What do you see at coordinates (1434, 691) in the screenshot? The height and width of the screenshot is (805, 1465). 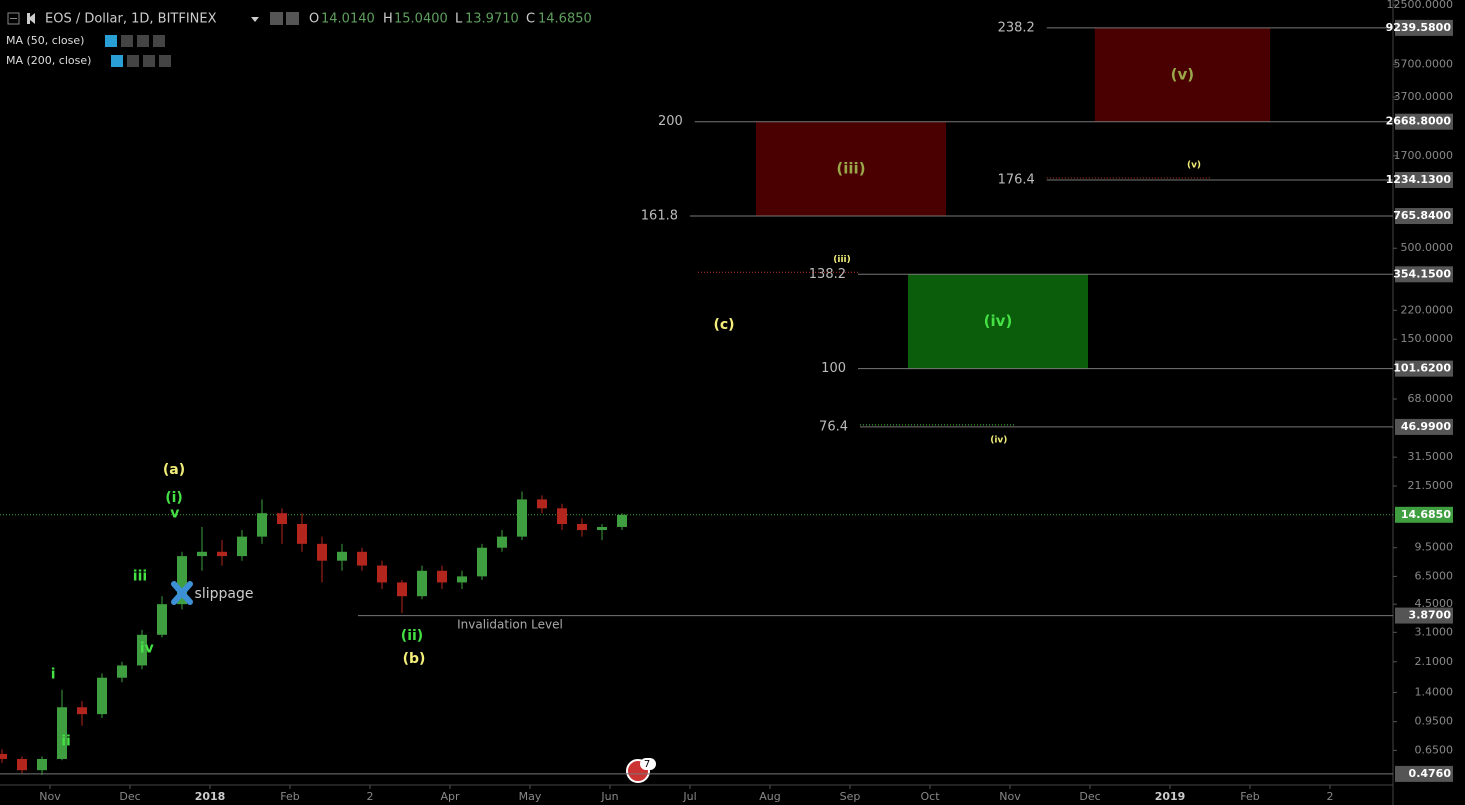 I see `y-tick-label: 1.4000` at bounding box center [1434, 691].